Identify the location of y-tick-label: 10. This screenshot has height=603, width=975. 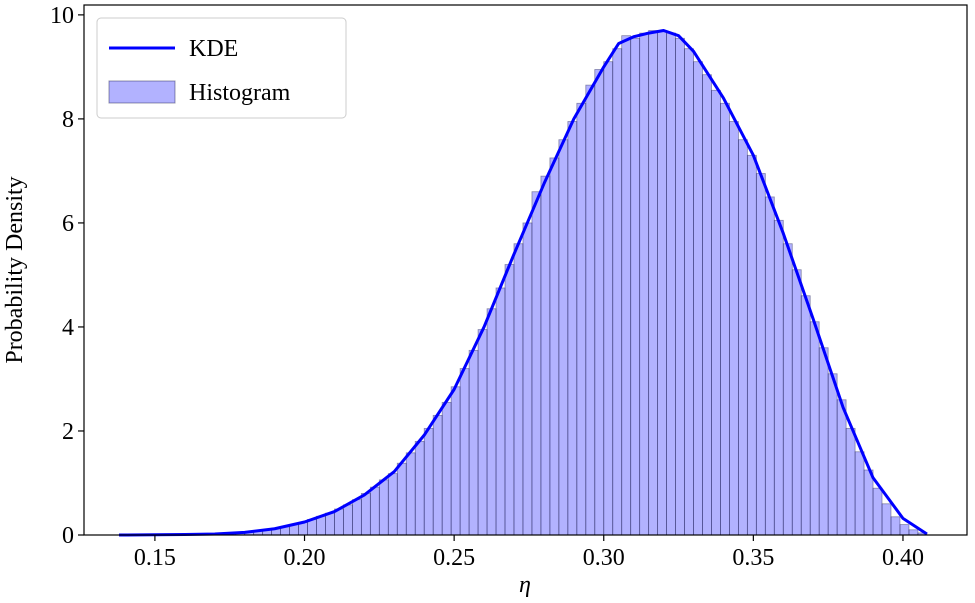
(62, 16).